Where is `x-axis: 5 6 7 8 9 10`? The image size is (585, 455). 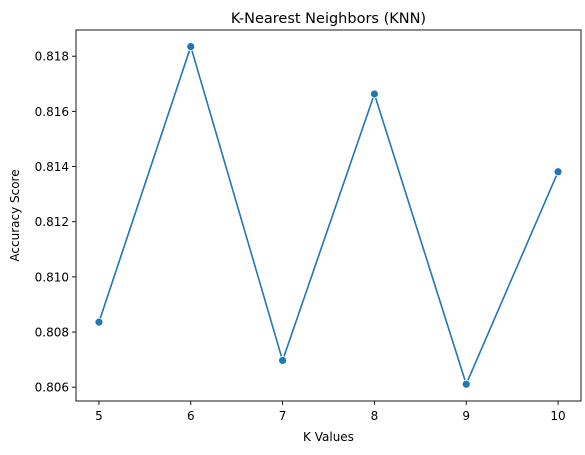 x-axis: 5 6 7 8 9 10 is located at coordinates (330, 412).